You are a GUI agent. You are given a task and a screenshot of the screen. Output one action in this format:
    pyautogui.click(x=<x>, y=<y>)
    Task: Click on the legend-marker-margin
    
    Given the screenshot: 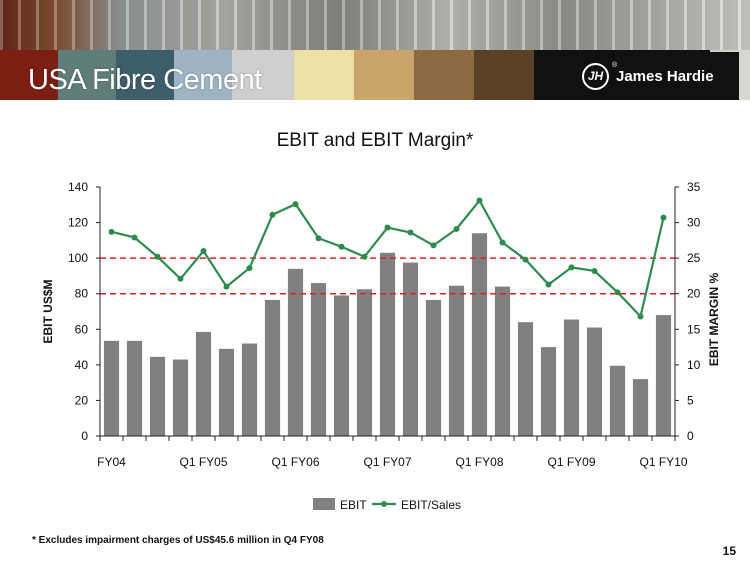 What is the action you would take?
    pyautogui.click(x=384, y=504)
    